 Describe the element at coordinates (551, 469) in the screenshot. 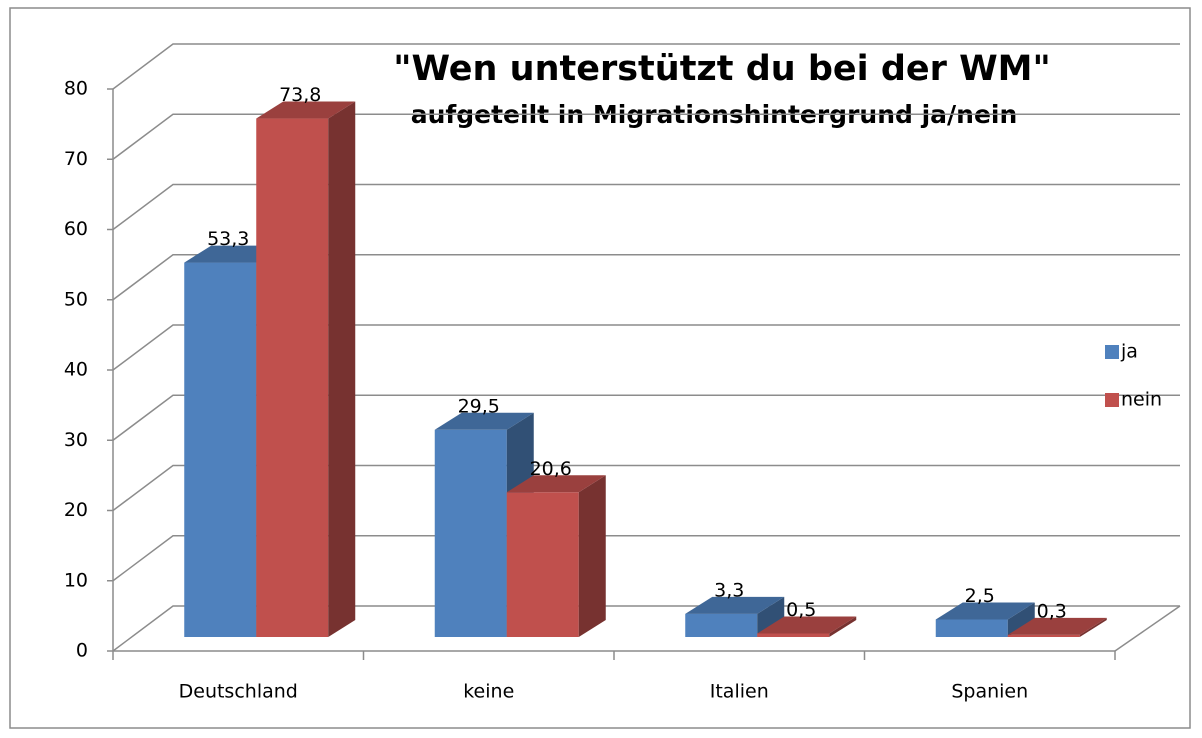

I see `value-label: 20,6` at that location.